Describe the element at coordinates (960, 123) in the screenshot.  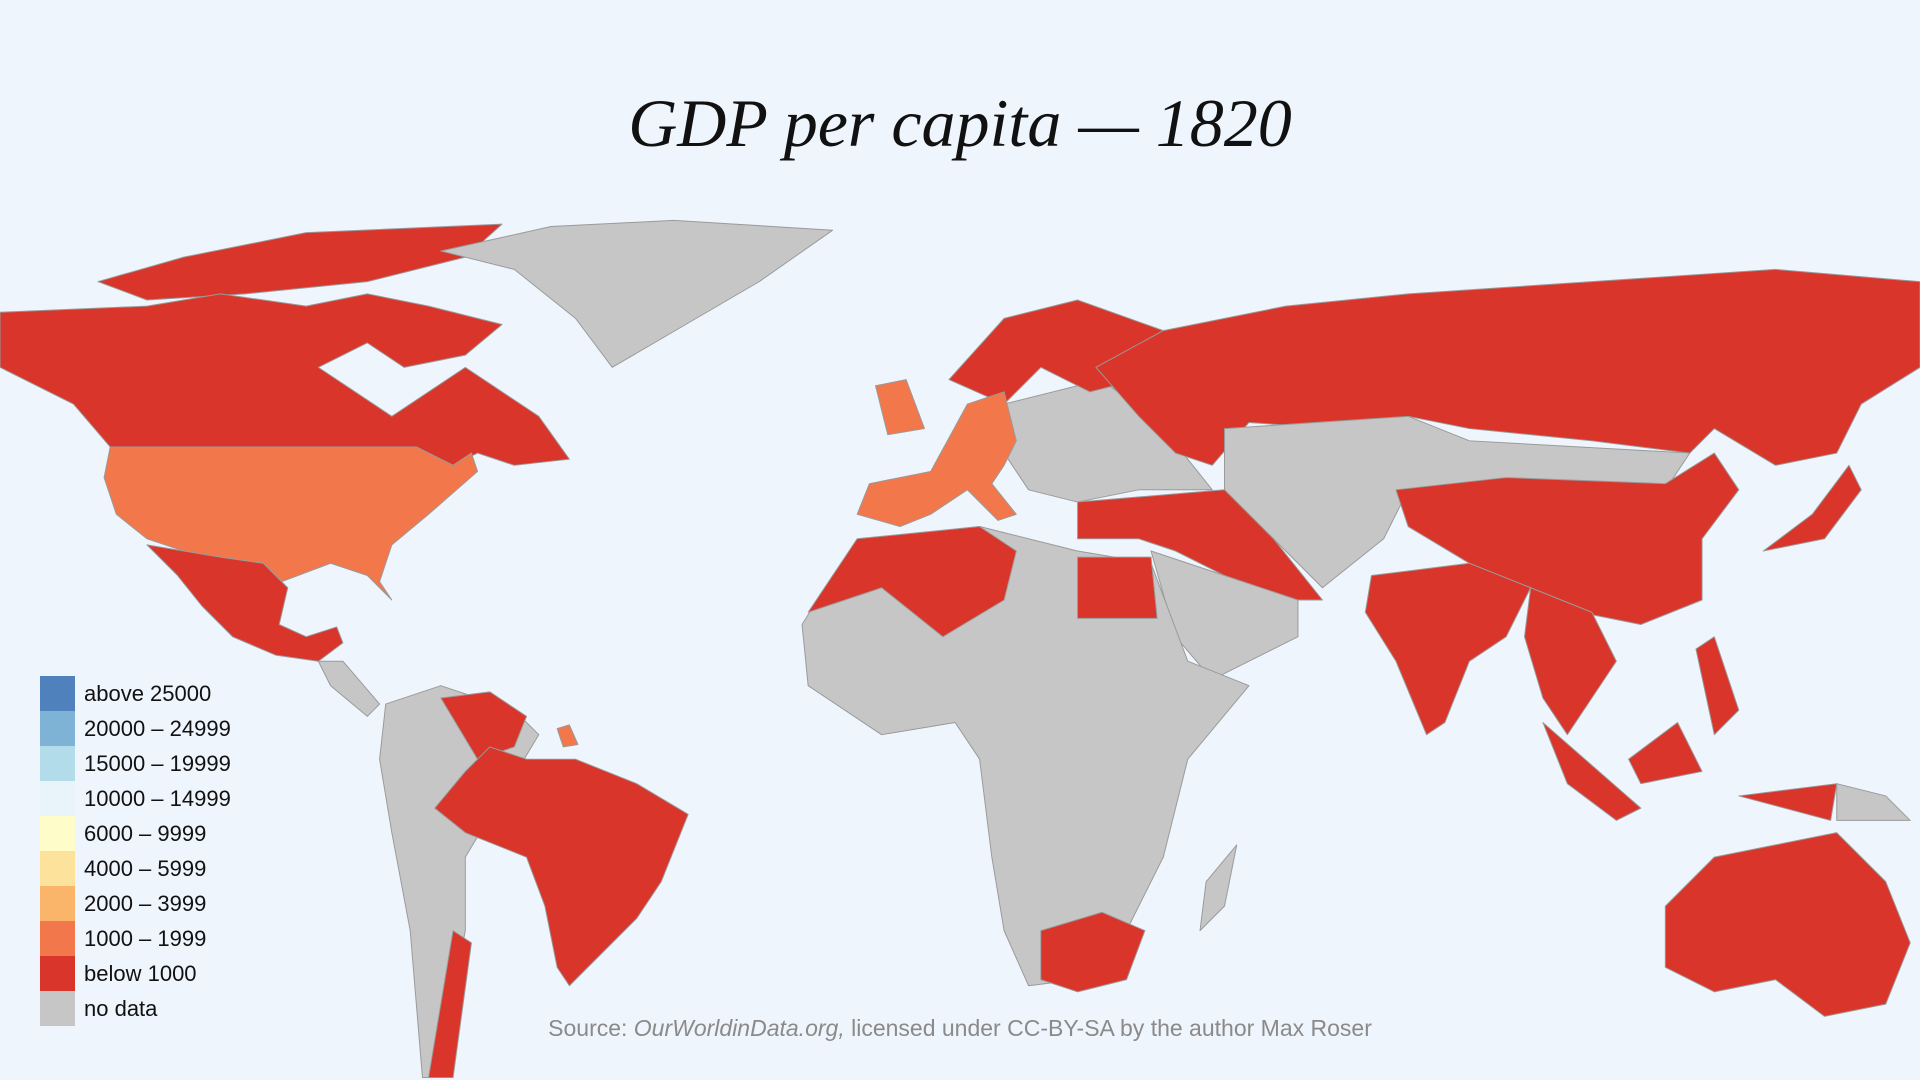
I see `title: GDP per capita — 1820` at that location.